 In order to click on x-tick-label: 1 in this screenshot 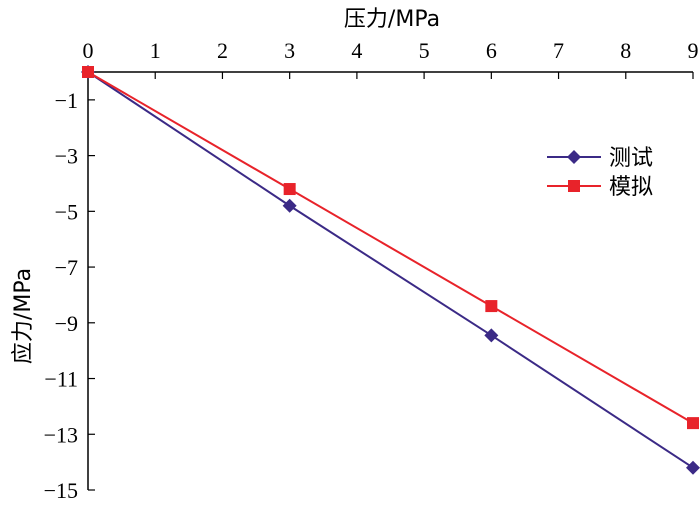, I will do `click(155, 50)`.